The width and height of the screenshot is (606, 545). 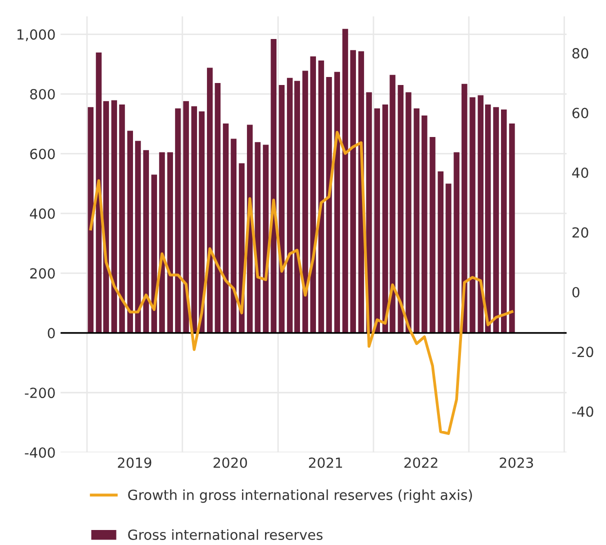 I want to click on y2-tick-label: 80, so click(x=580, y=53).